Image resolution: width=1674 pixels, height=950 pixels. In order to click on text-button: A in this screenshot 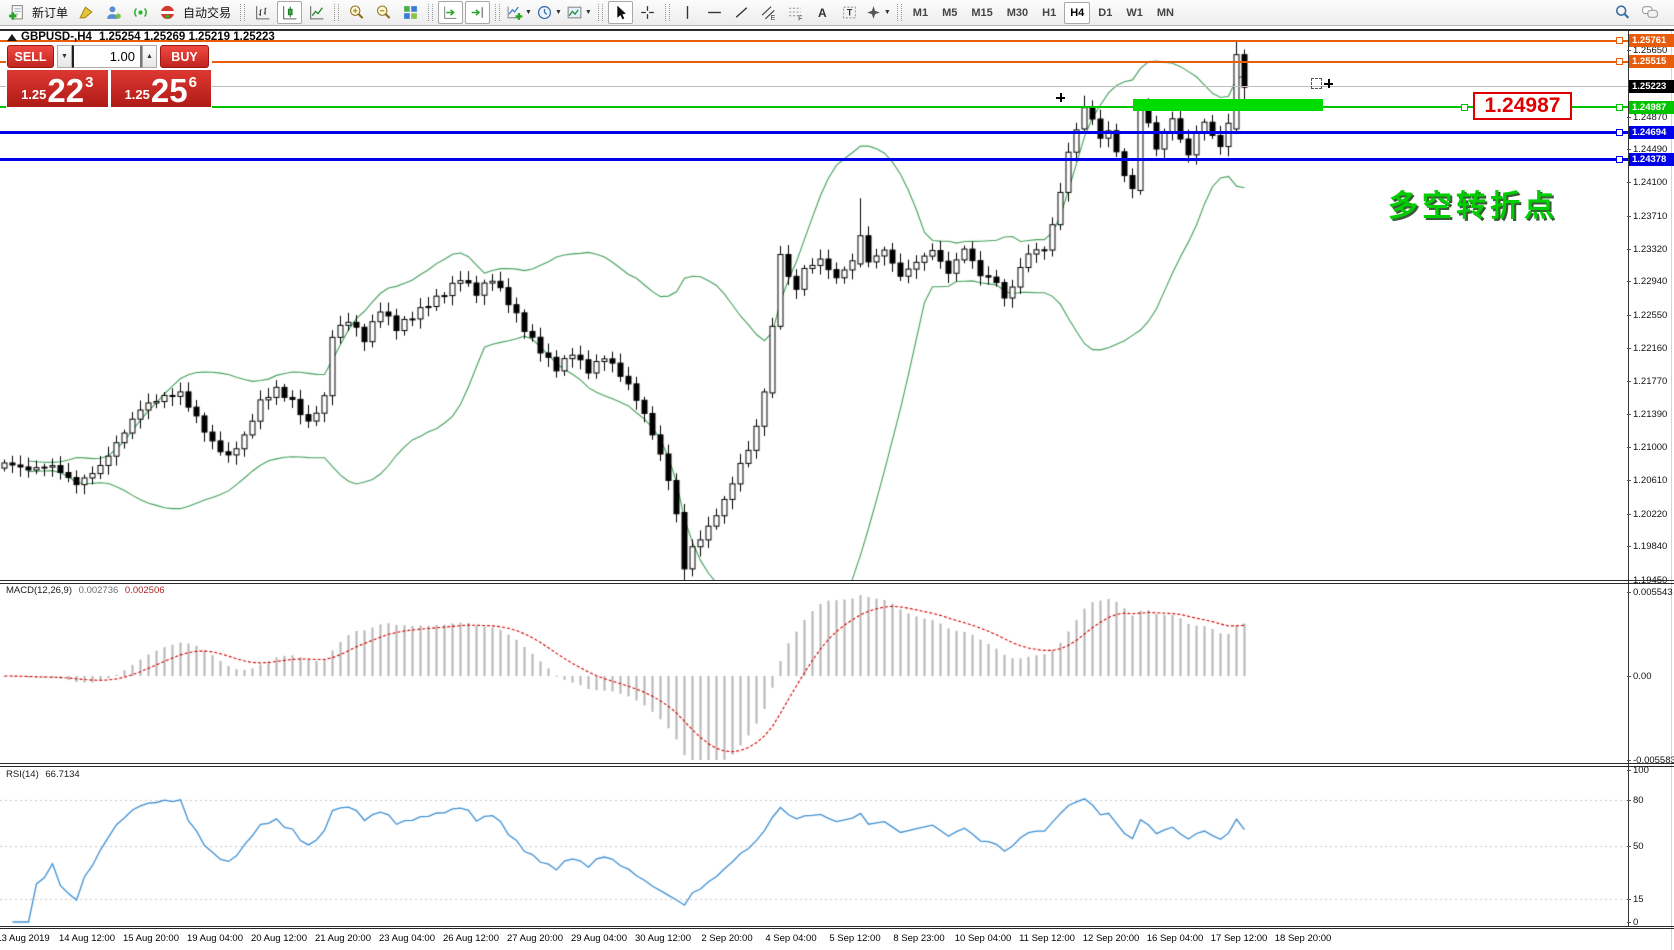, I will do `click(822, 12)`.